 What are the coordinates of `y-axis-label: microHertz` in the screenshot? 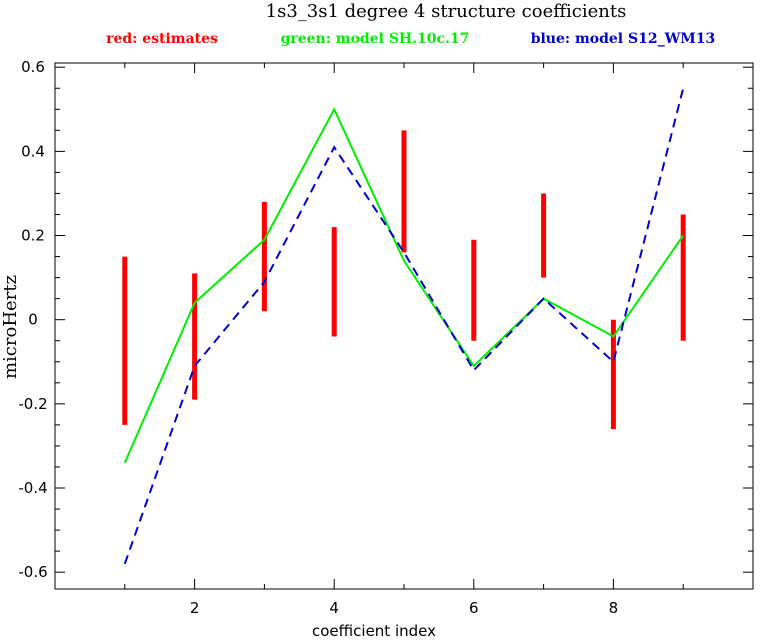 It's located at (10, 327).